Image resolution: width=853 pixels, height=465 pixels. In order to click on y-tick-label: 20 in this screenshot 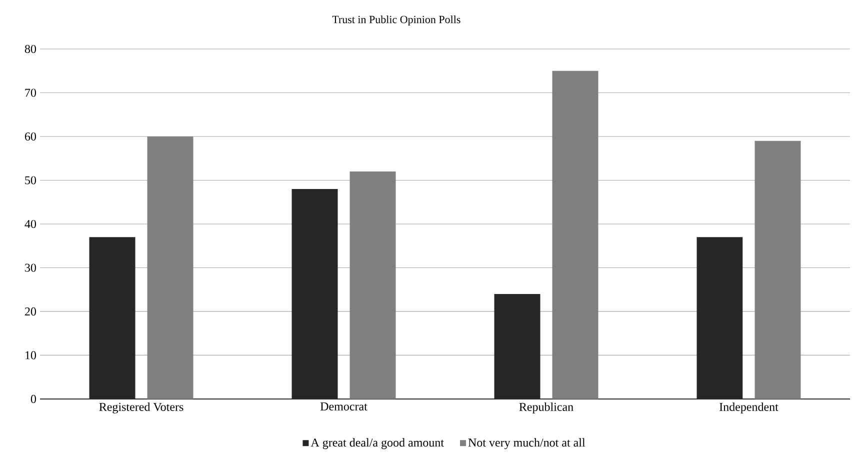, I will do `click(30, 311)`.